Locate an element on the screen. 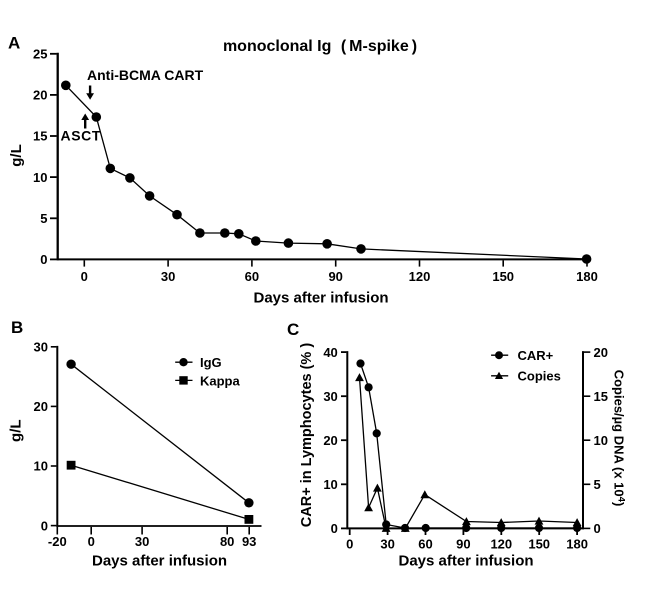  svg-text: 40 is located at coordinates (330, 352).